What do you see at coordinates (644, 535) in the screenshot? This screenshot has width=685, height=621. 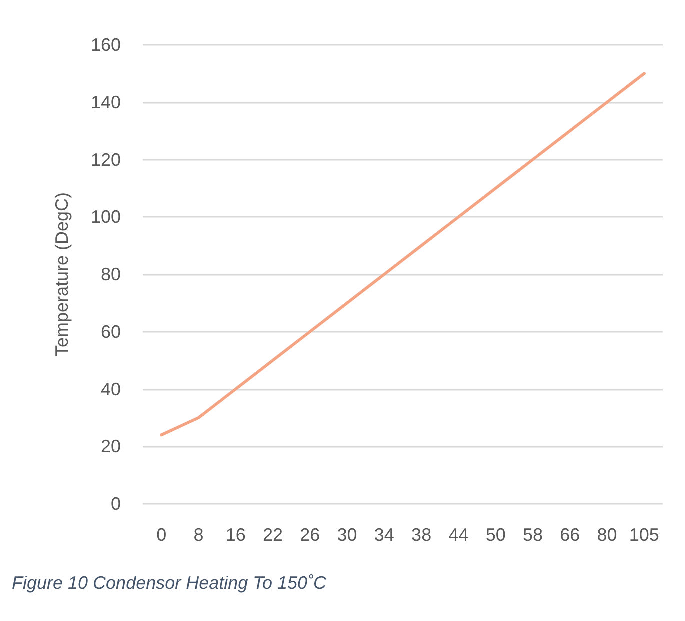 I see `x-tick-label: 105` at bounding box center [644, 535].